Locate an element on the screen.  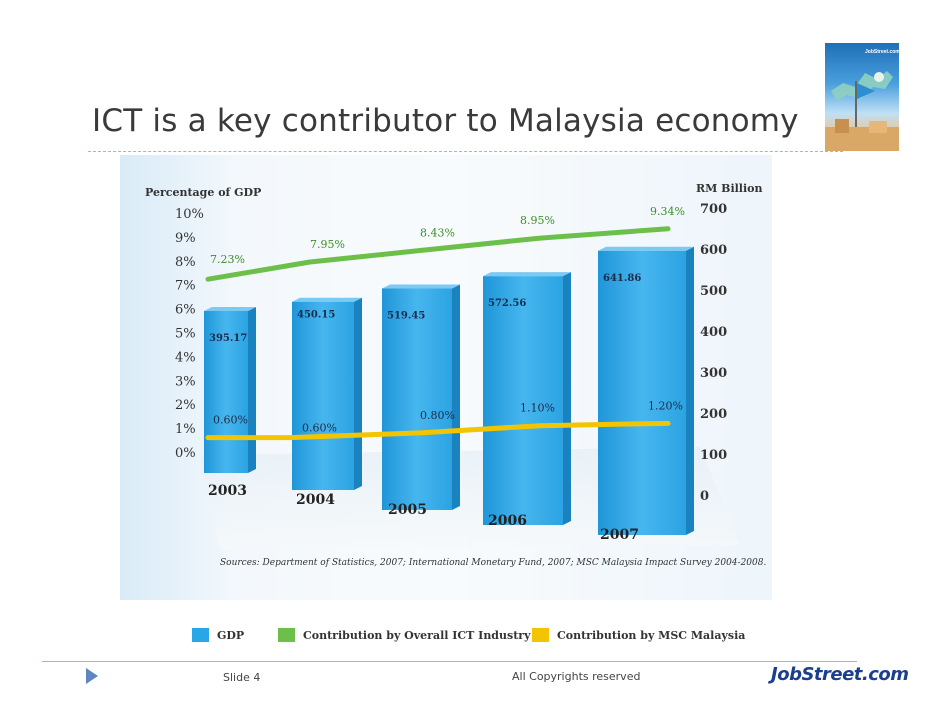
right-axis-tick: 200 is located at coordinates (713, 414).